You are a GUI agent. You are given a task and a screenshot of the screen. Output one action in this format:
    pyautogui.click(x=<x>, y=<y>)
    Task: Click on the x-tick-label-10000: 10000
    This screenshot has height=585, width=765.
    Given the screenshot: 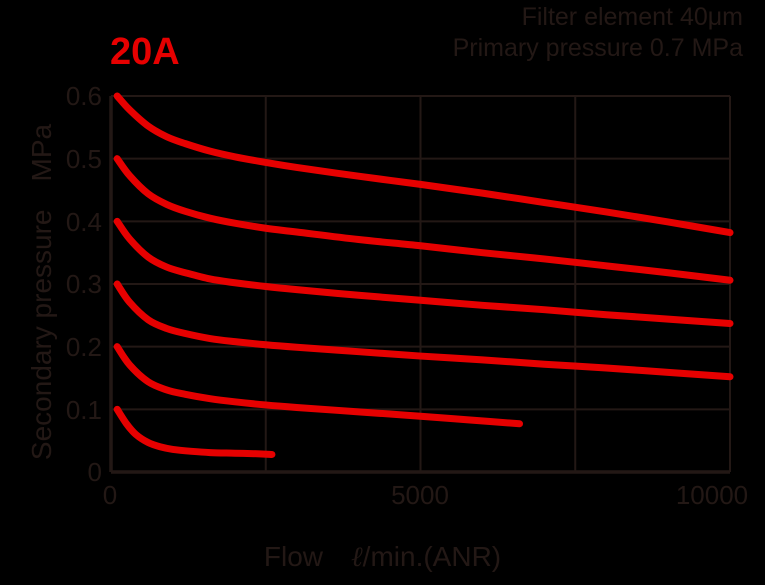 What is the action you would take?
    pyautogui.click(x=712, y=495)
    